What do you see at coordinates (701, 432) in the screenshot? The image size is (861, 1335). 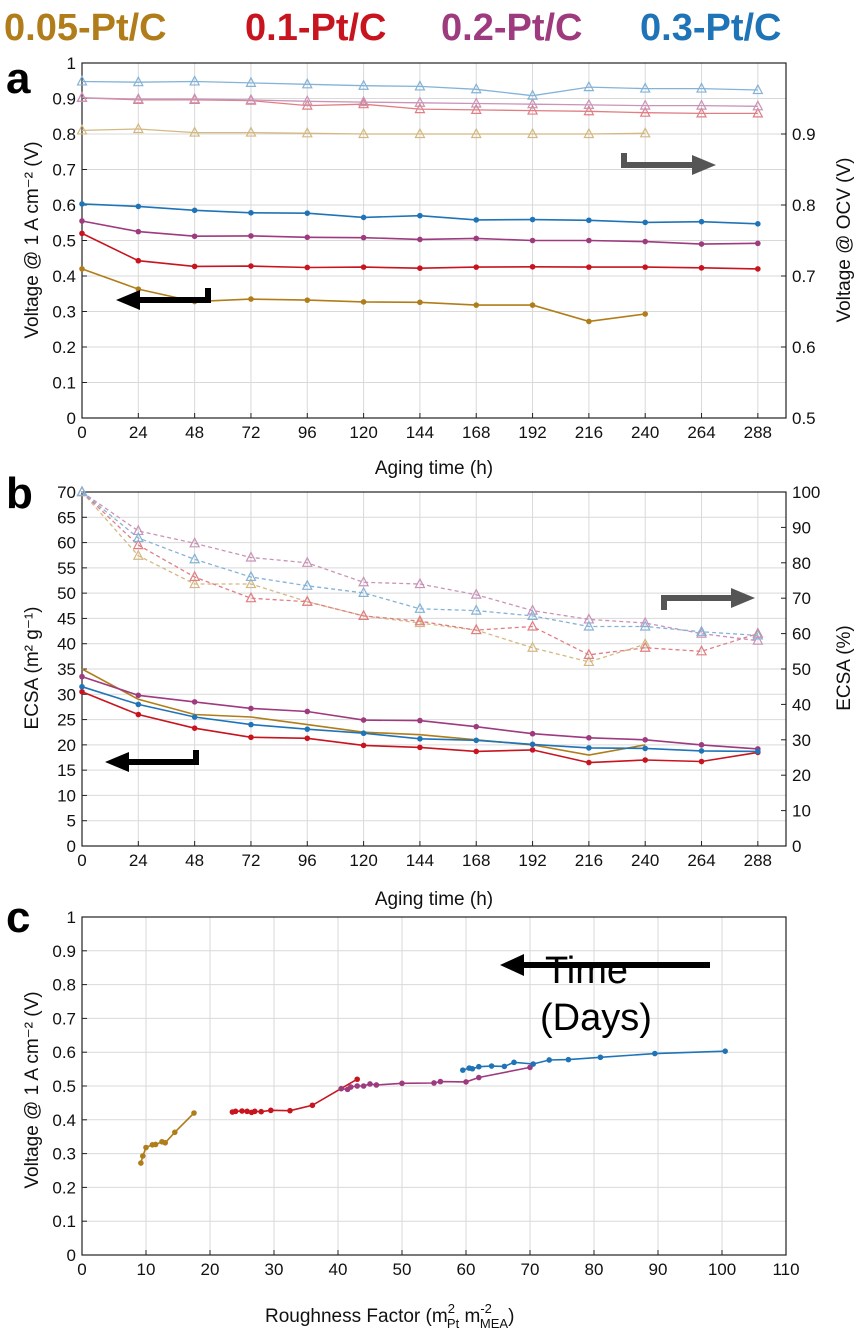 I see `x-tick-label: 264` at bounding box center [701, 432].